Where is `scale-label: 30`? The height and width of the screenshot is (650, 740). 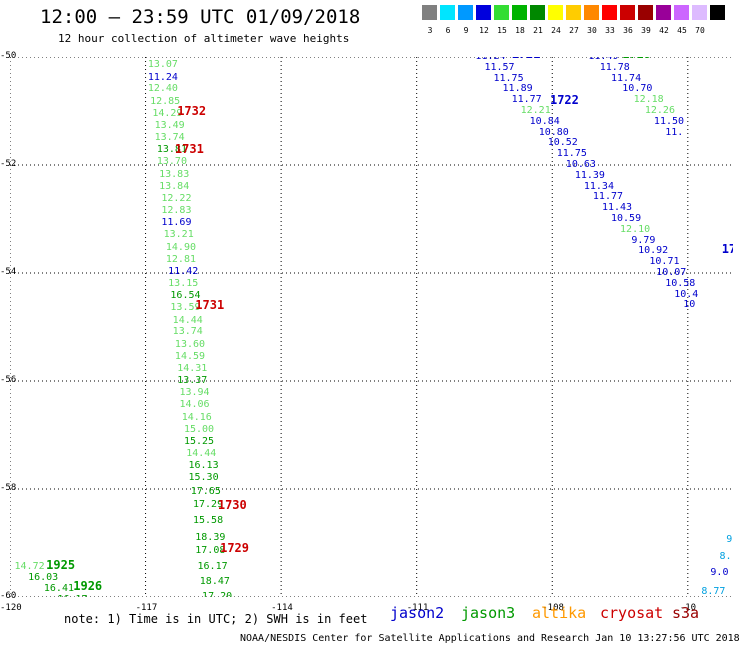
scale-label: 30 is located at coordinates (592, 30).